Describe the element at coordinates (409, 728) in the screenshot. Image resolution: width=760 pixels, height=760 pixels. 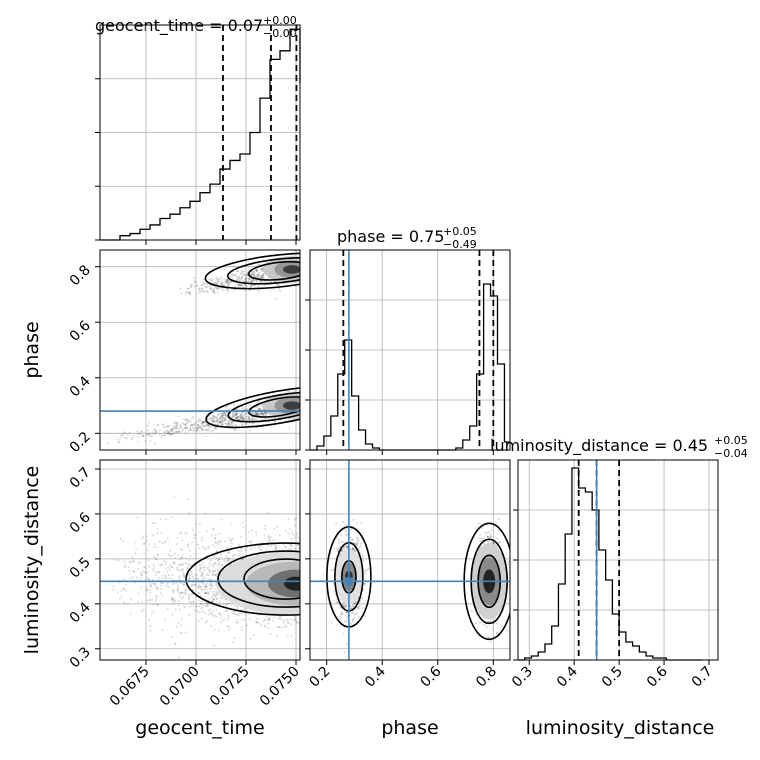
I see `x-axis-label-phase: phase` at that location.